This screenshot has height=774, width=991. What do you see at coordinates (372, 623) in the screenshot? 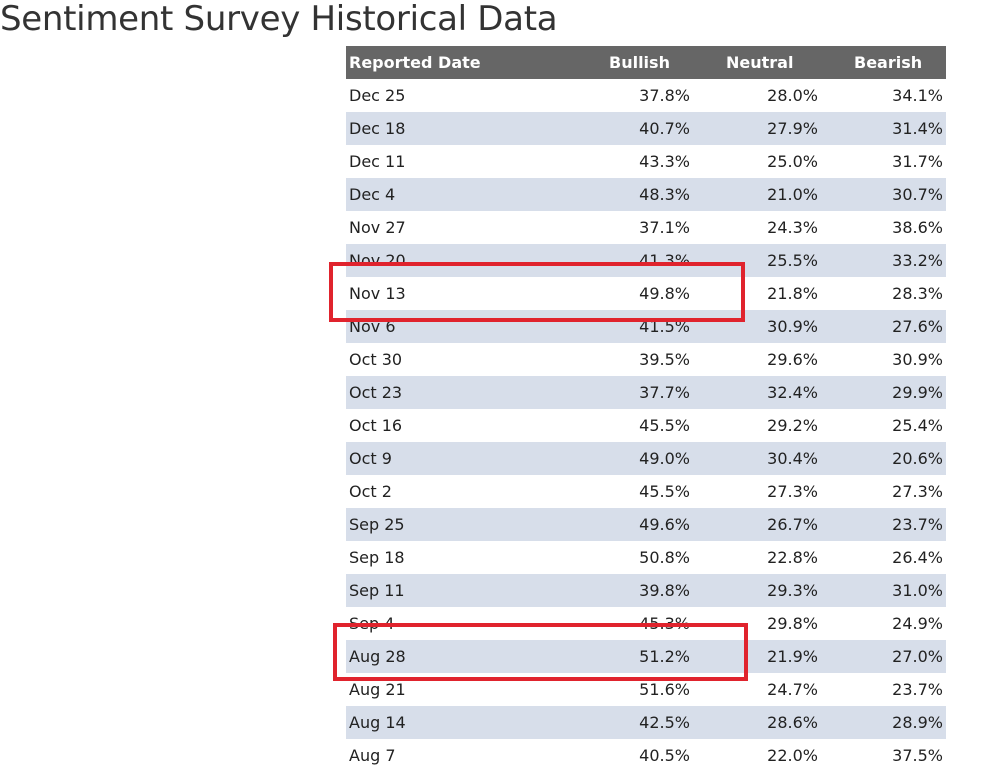
I see `cell-date: Sep 4` at bounding box center [372, 623].